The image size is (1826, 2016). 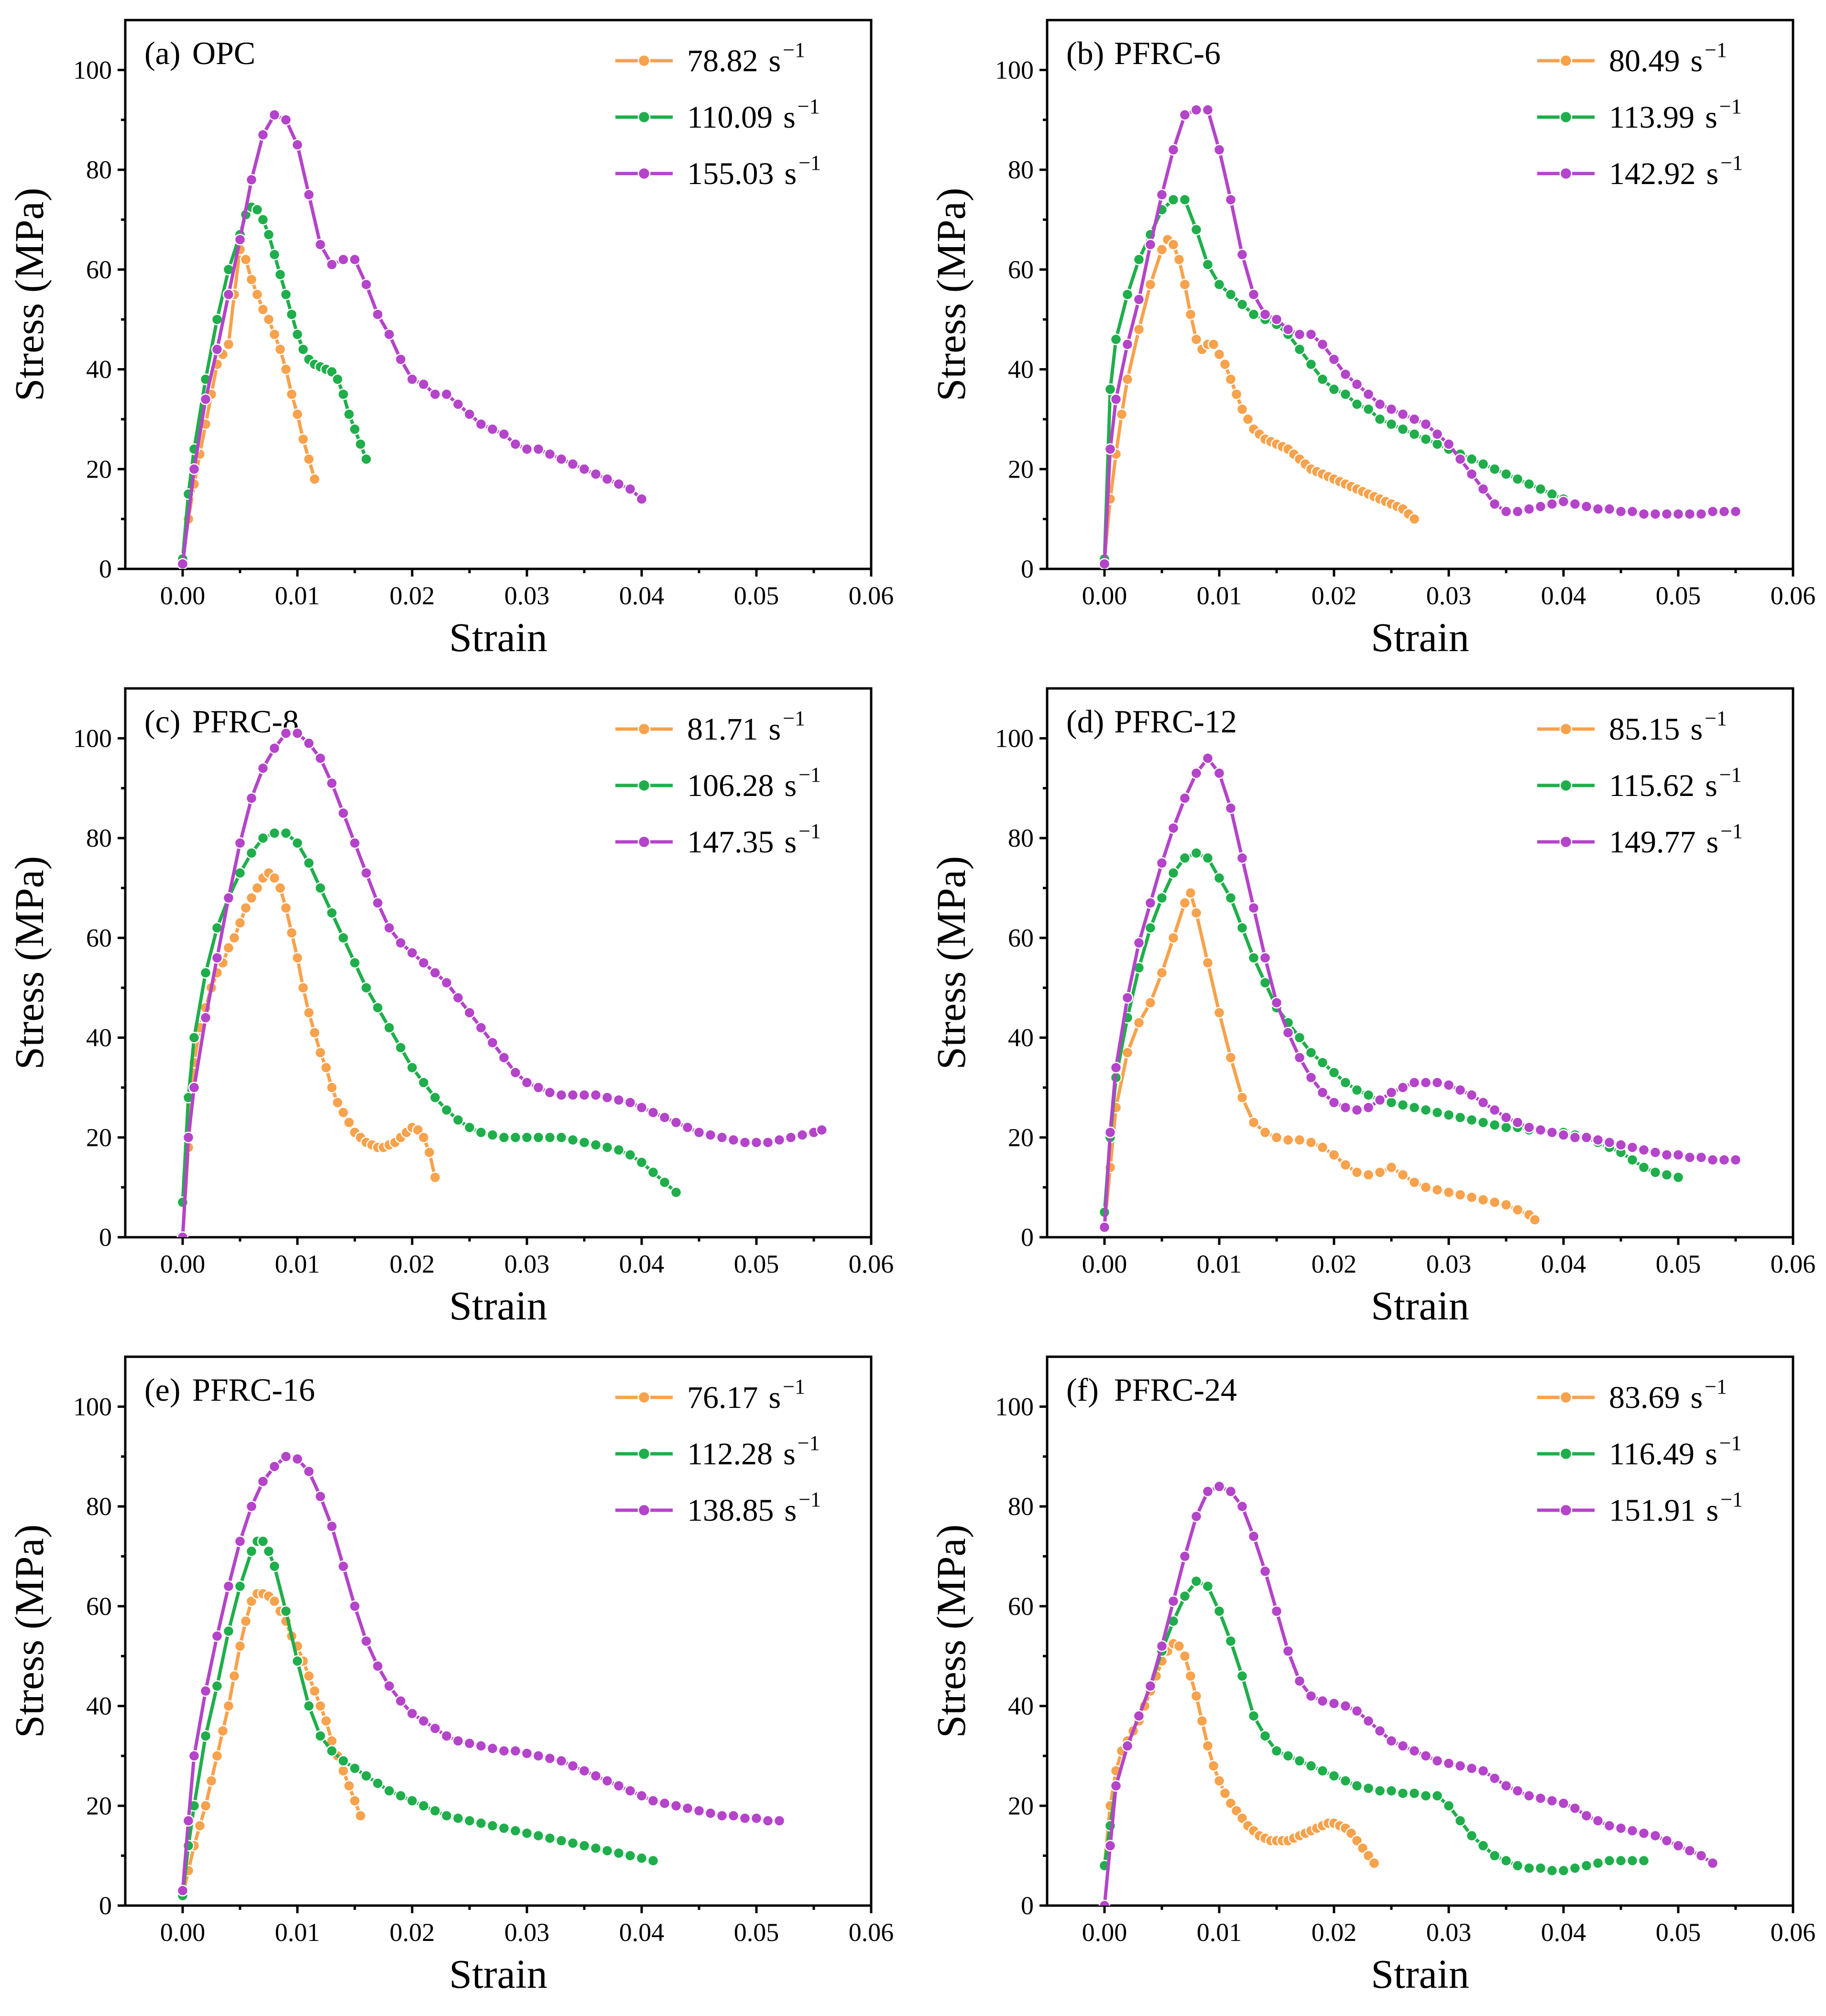 What do you see at coordinates (1794, 1264) in the screenshot?
I see `x-tick-label: 0.06` at bounding box center [1794, 1264].